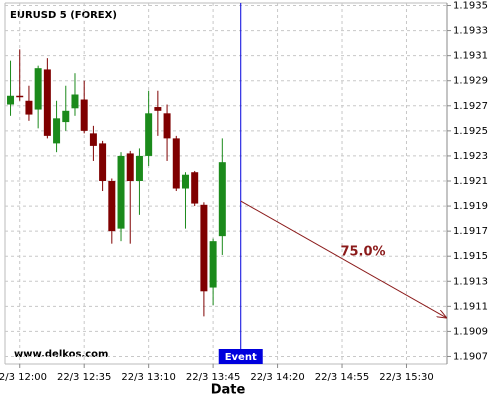 Image resolution: width=500 pixels, height=400 pixels. I want to click on event-label-box, so click(240, 356).